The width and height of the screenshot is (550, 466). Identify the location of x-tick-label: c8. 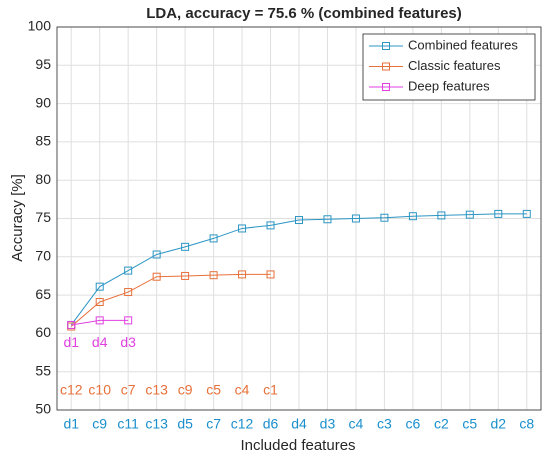
(526, 424).